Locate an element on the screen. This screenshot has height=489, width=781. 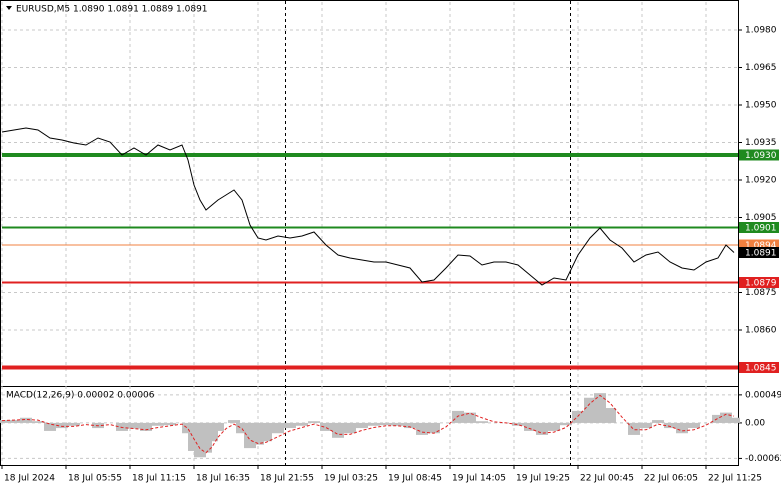
x-tick-label: 18 Jul 2024 is located at coordinates (29, 479).